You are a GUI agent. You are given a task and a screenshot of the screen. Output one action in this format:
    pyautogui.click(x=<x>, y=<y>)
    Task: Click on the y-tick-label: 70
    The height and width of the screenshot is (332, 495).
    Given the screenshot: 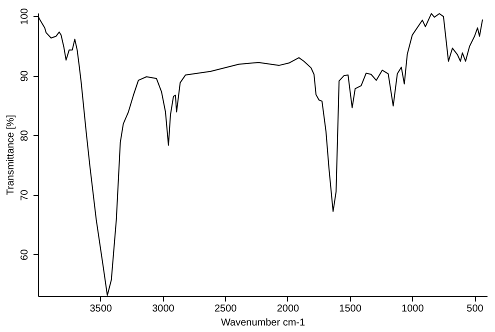 What is the action you would take?
    pyautogui.click(x=25, y=195)
    